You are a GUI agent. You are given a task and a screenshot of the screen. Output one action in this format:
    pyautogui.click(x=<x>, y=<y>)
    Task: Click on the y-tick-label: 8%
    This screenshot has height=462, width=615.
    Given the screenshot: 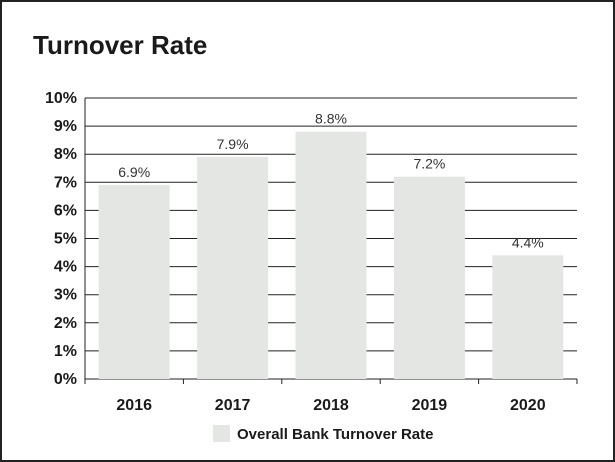 What is the action you would take?
    pyautogui.click(x=65, y=154)
    